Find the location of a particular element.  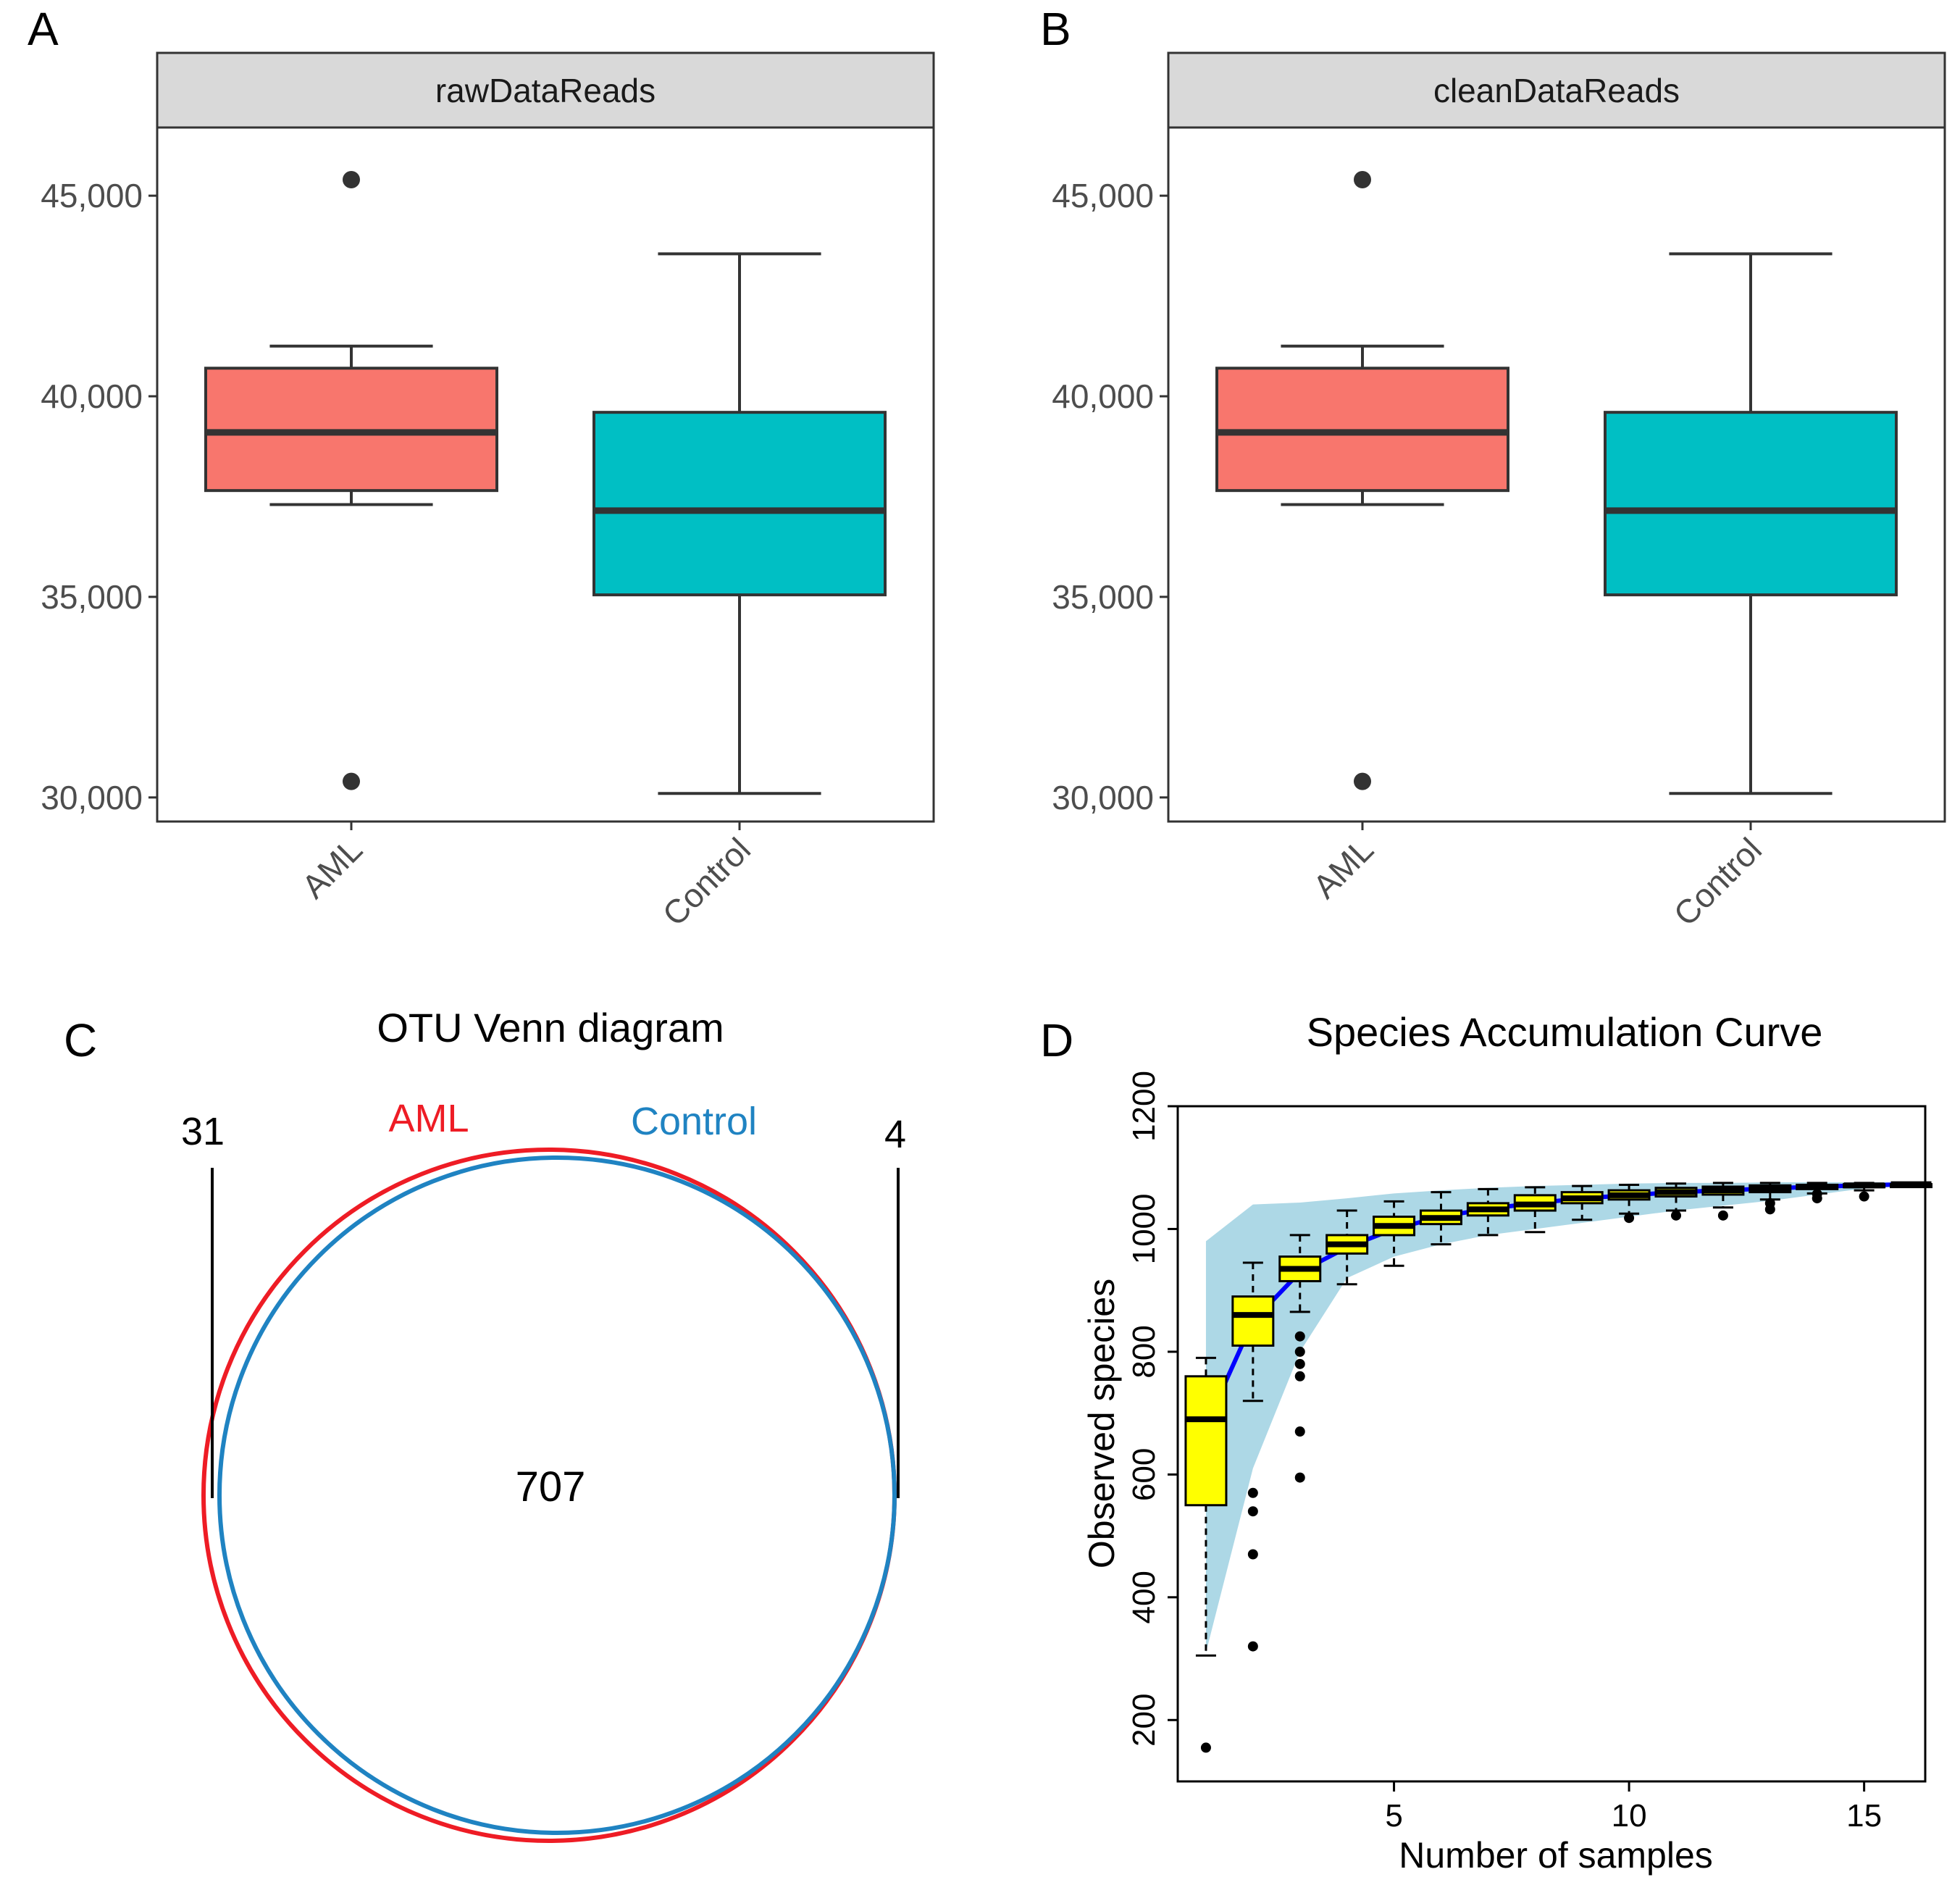

panel-a-strip-title: rawDataReads is located at coordinates (545, 90).